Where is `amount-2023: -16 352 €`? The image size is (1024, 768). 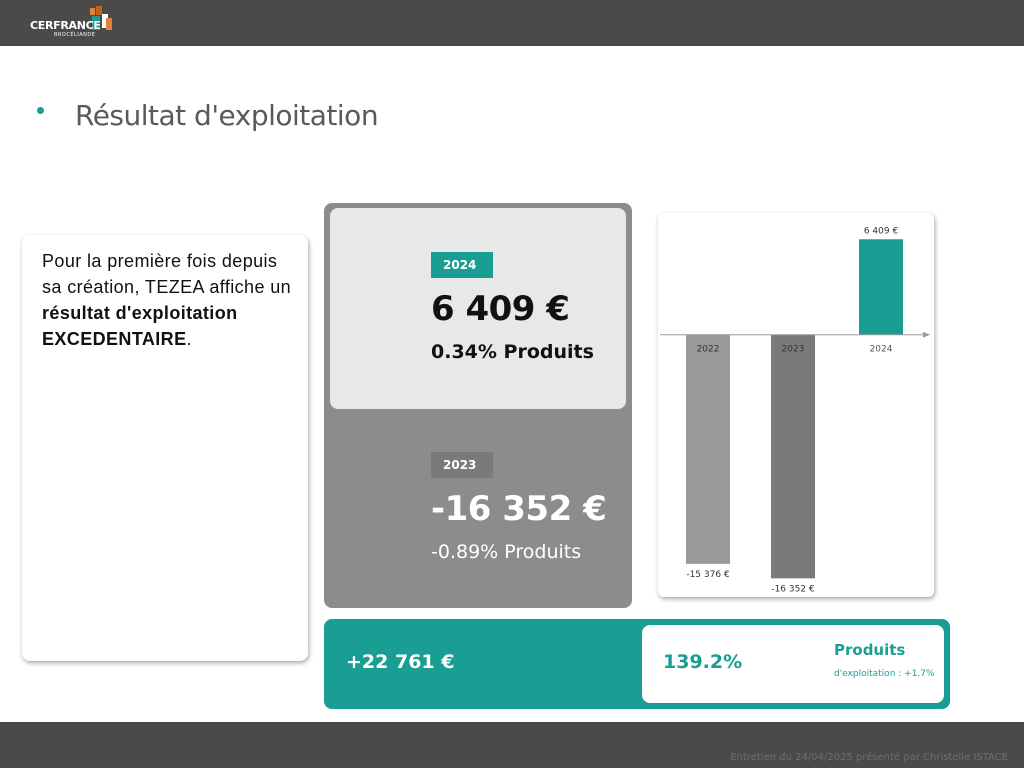 amount-2023: -16 352 € is located at coordinates (519, 509).